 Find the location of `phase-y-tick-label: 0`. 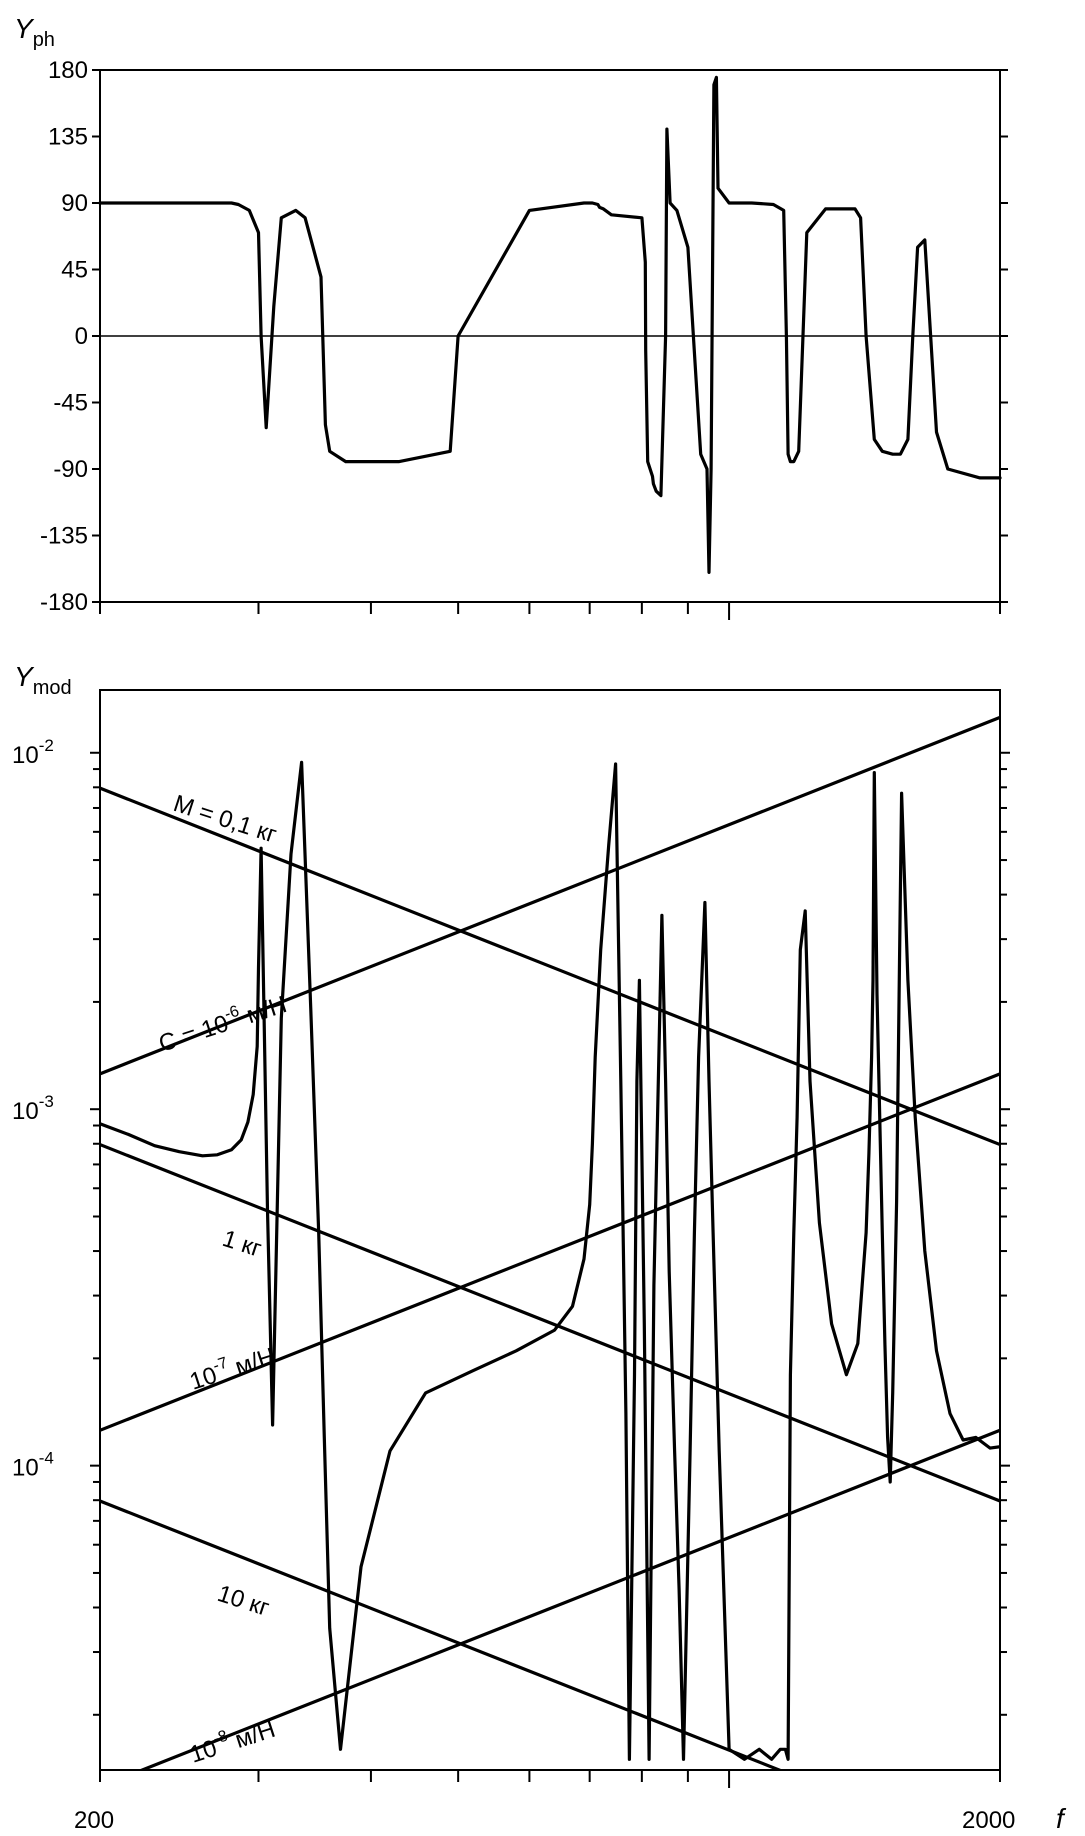

phase-y-tick-label: 0 is located at coordinates (81, 336).